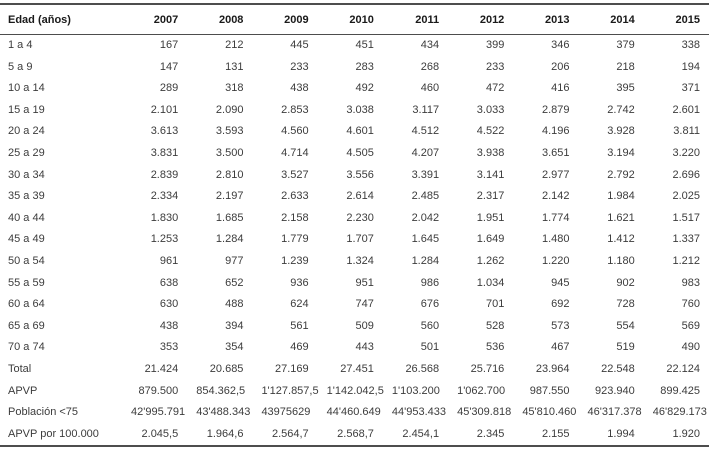 Image resolution: width=709 pixels, height=449 pixels. What do you see at coordinates (430, 45) in the screenshot?
I see `value-cell: 434` at bounding box center [430, 45].